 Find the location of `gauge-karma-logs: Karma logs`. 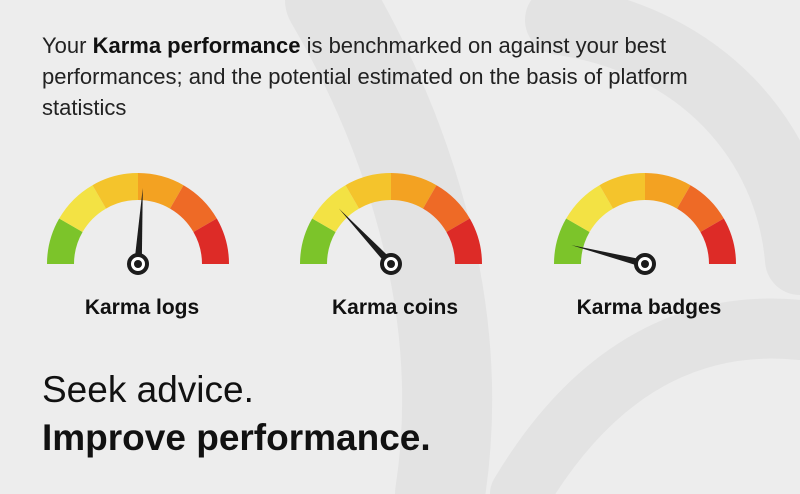

gauge-karma-logs: Karma logs is located at coordinates (142, 248).